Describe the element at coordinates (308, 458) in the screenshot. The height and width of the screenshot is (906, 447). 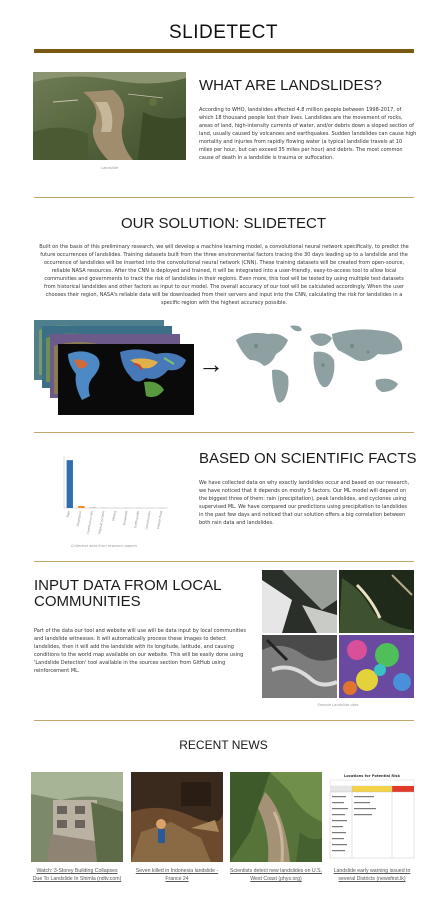
I see `facts-heading: BASED ON SCIENTIFIC FACTS` at that location.